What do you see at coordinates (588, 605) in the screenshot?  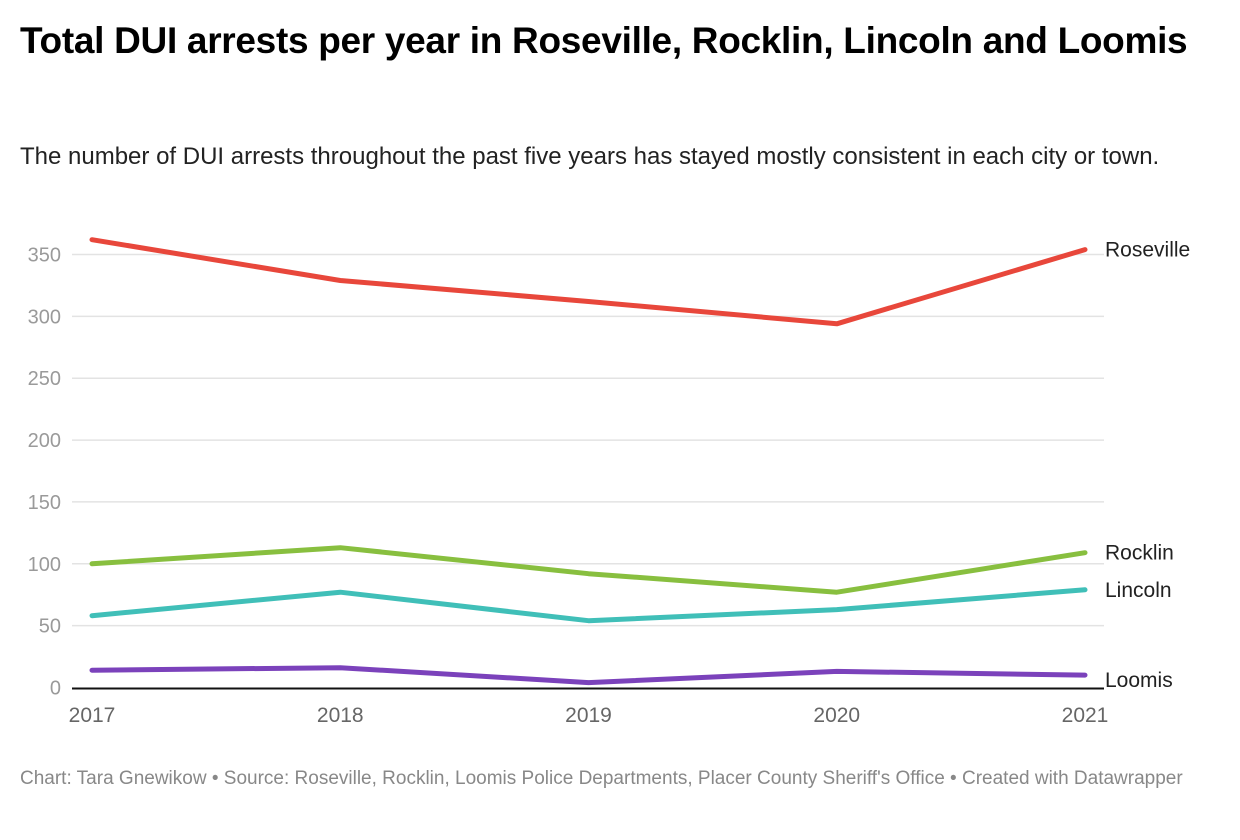 I see `series-line-lincoln` at bounding box center [588, 605].